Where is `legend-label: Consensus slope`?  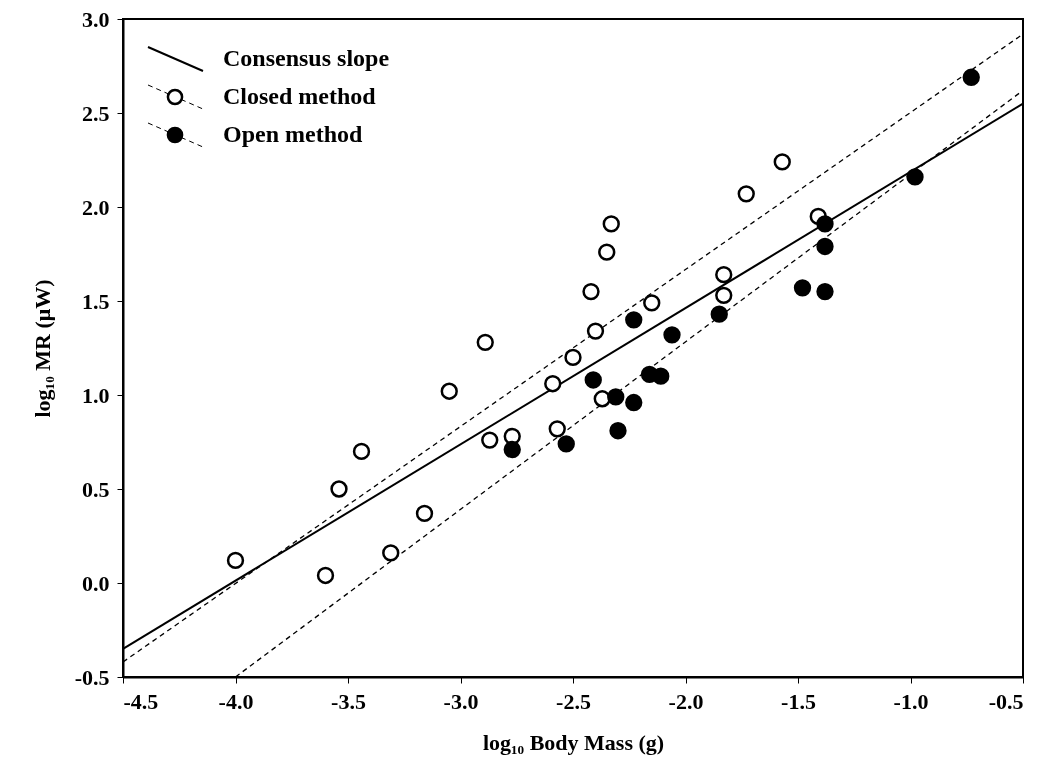
legend-label: Consensus slope is located at coordinates (306, 58).